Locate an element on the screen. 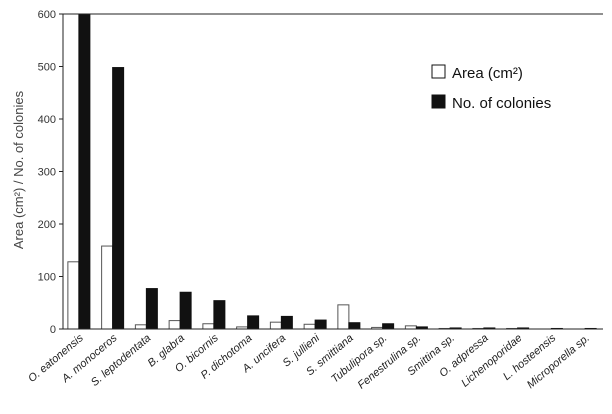 This screenshot has height=414, width=612. y-axis: 0 100 200 300 400 500 600 is located at coordinates (50, 172).